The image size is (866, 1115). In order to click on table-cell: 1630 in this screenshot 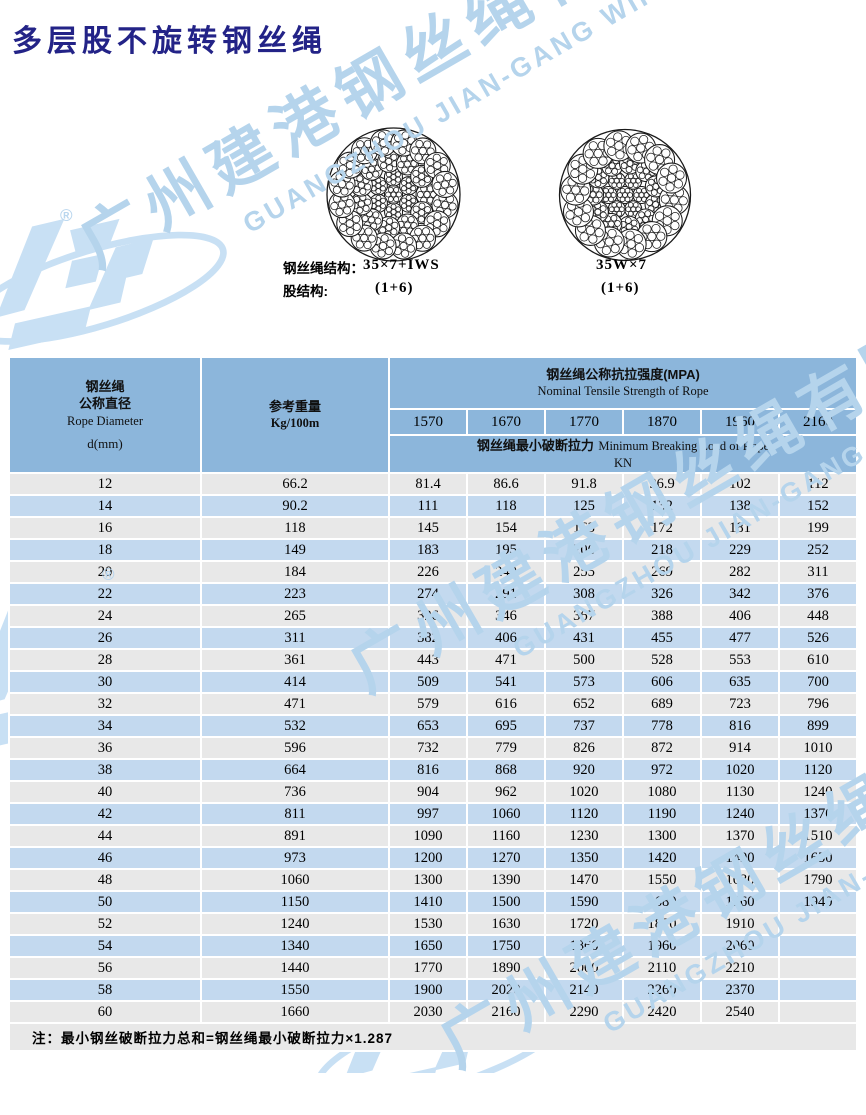, I will do `click(740, 880)`.